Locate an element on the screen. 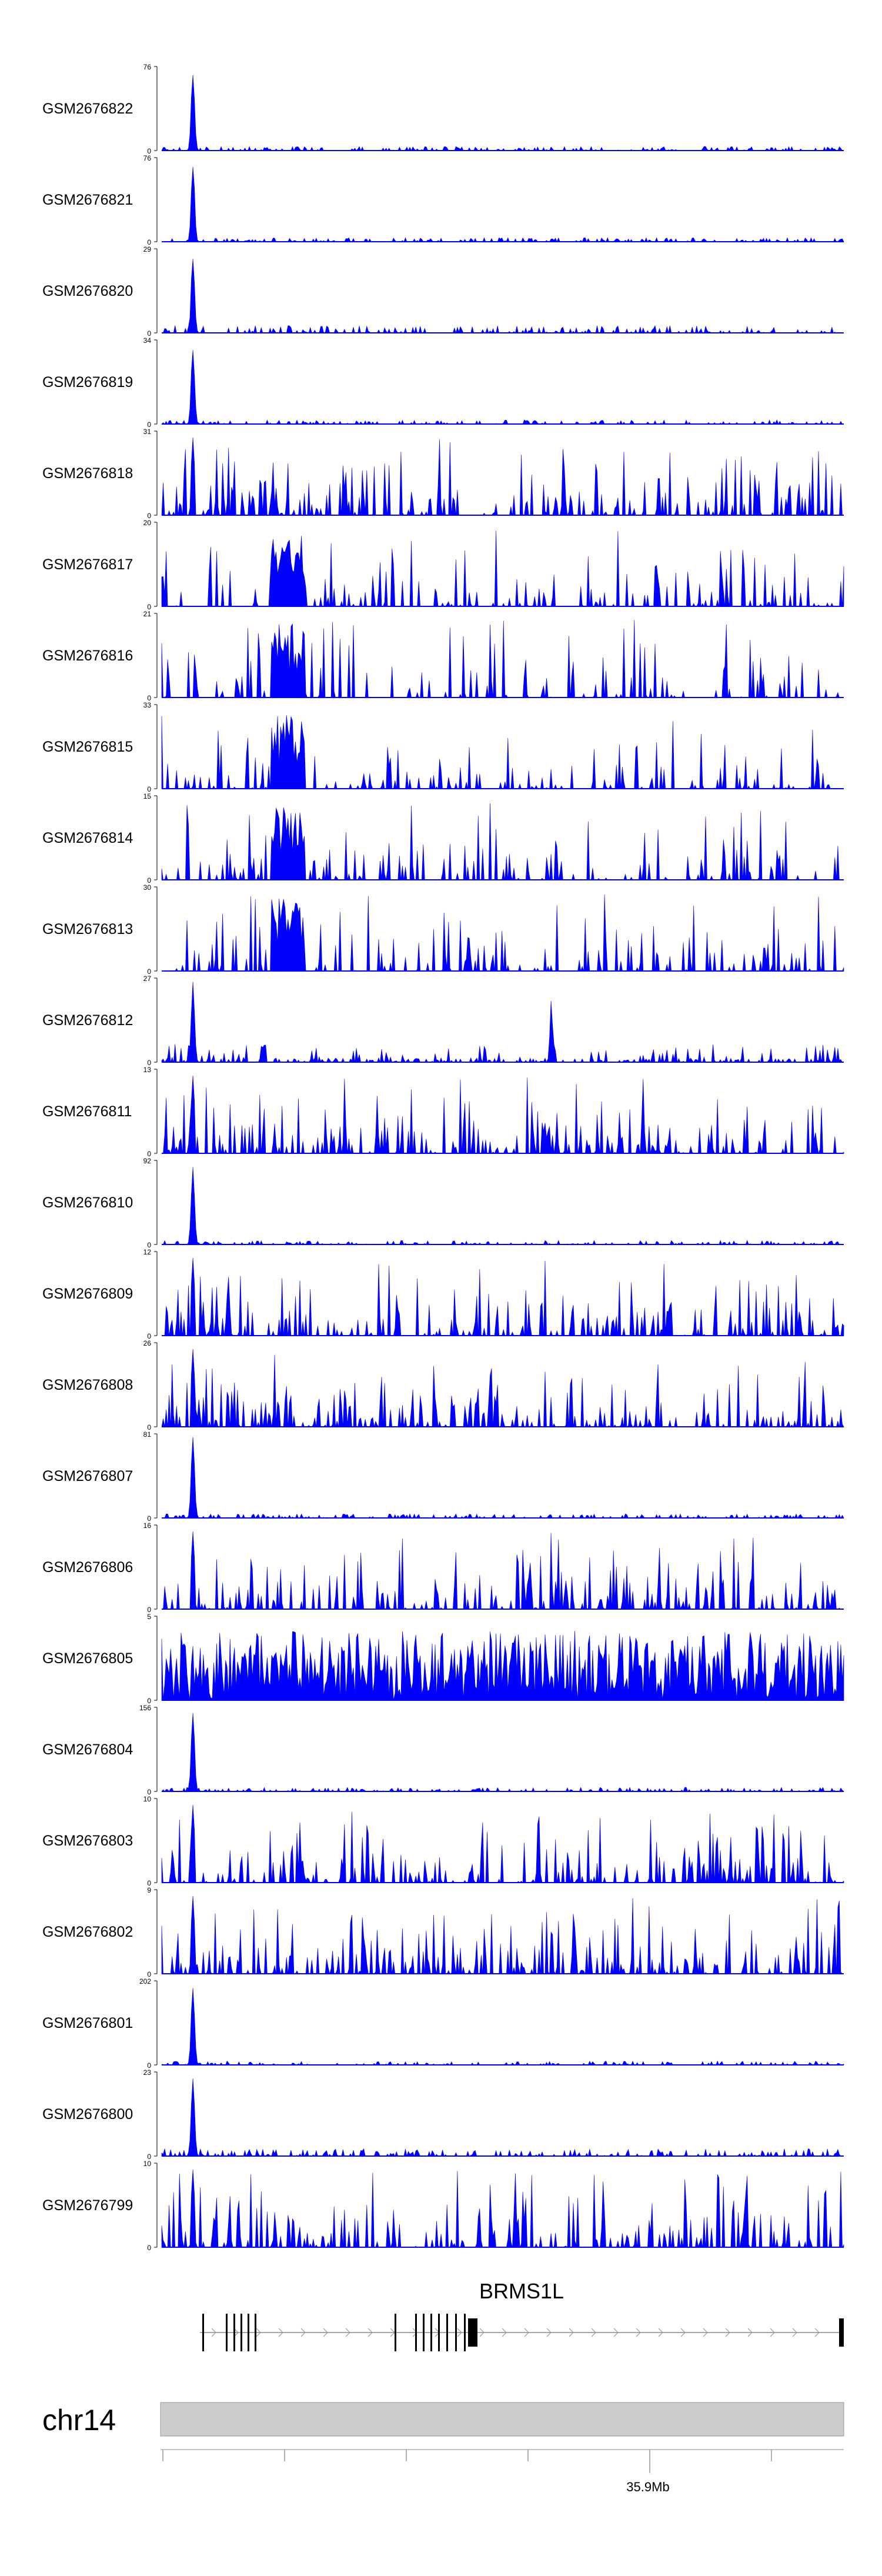  track-GSM2676801: GSM2676801 202 0 is located at coordinates (443, 2023).